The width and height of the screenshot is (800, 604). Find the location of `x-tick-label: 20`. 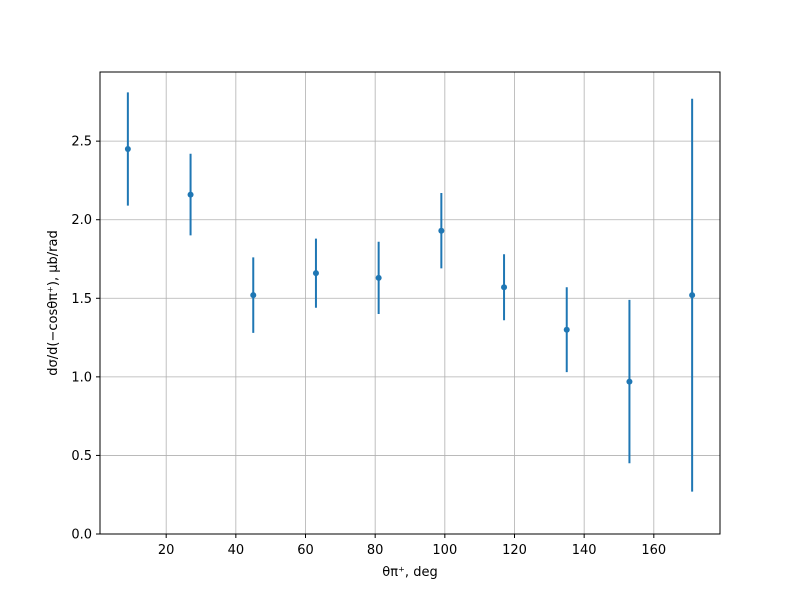

x-tick-label: 20 is located at coordinates (166, 550).